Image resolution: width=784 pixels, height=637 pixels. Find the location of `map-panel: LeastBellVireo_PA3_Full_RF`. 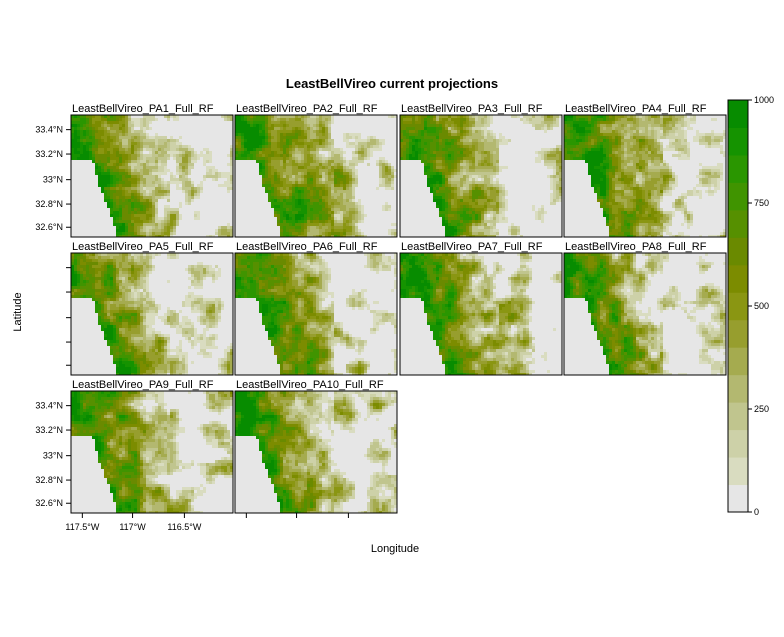

map-panel: LeastBellVireo_PA3_Full_RF is located at coordinates (481, 170).